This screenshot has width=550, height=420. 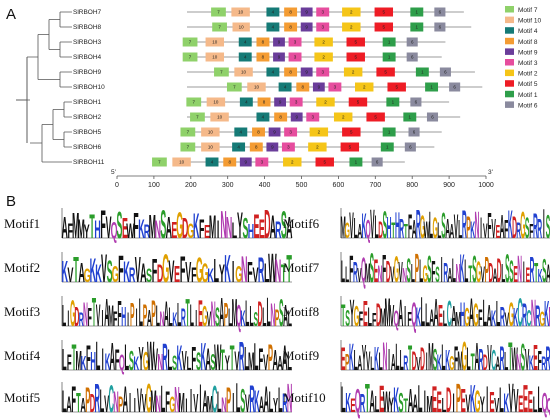 I want to click on motif-box-number: 1, so click(x=393, y=102).